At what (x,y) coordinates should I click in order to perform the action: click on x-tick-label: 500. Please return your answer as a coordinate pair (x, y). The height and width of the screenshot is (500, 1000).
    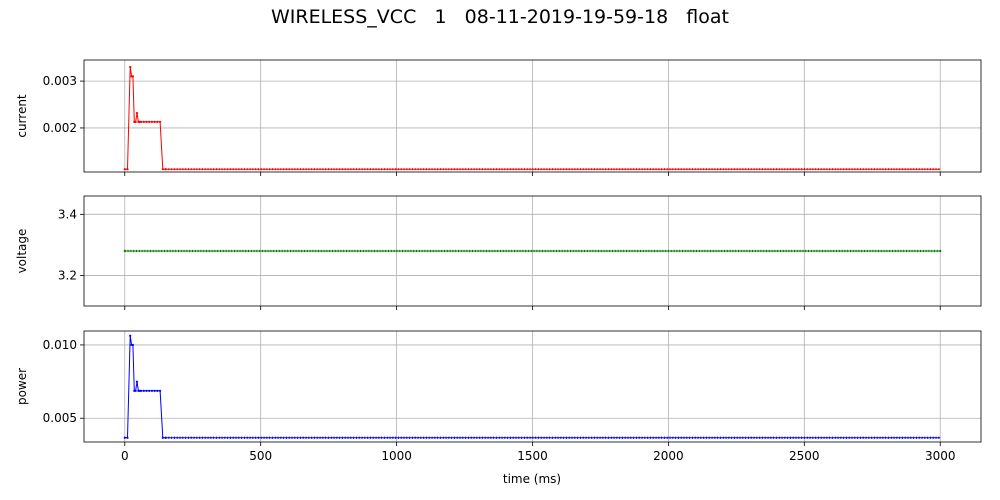
    Looking at the image, I should click on (260, 456).